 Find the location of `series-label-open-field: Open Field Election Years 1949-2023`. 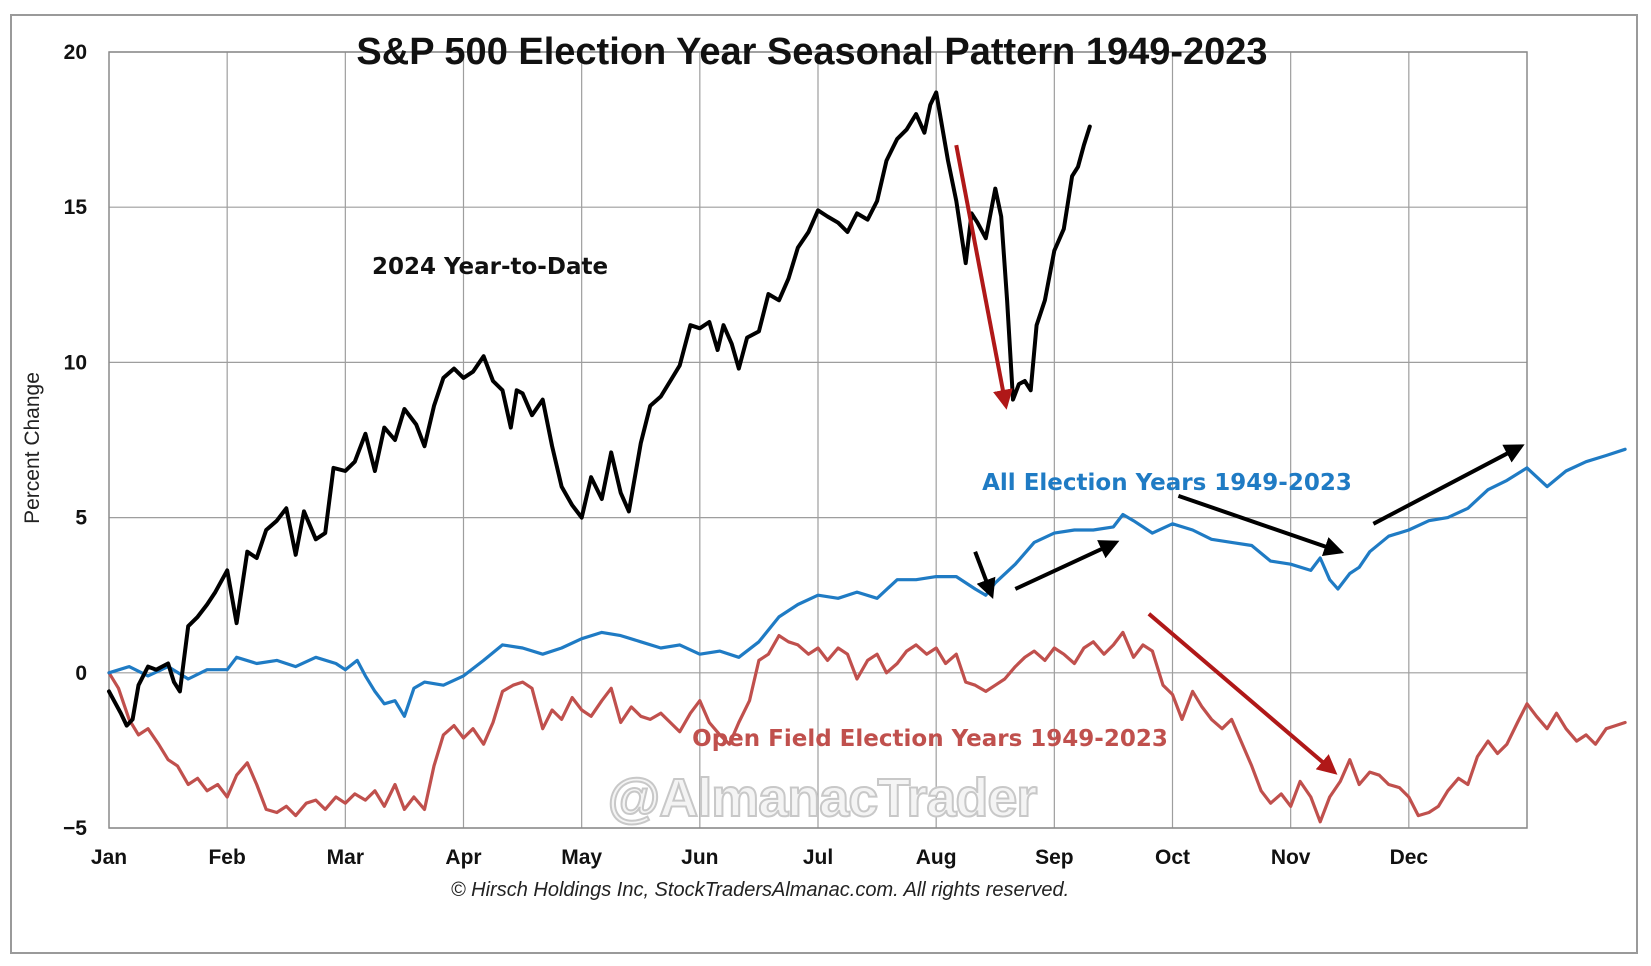

series-label-open-field: Open Field Election Years 1949-2023 is located at coordinates (930, 739).